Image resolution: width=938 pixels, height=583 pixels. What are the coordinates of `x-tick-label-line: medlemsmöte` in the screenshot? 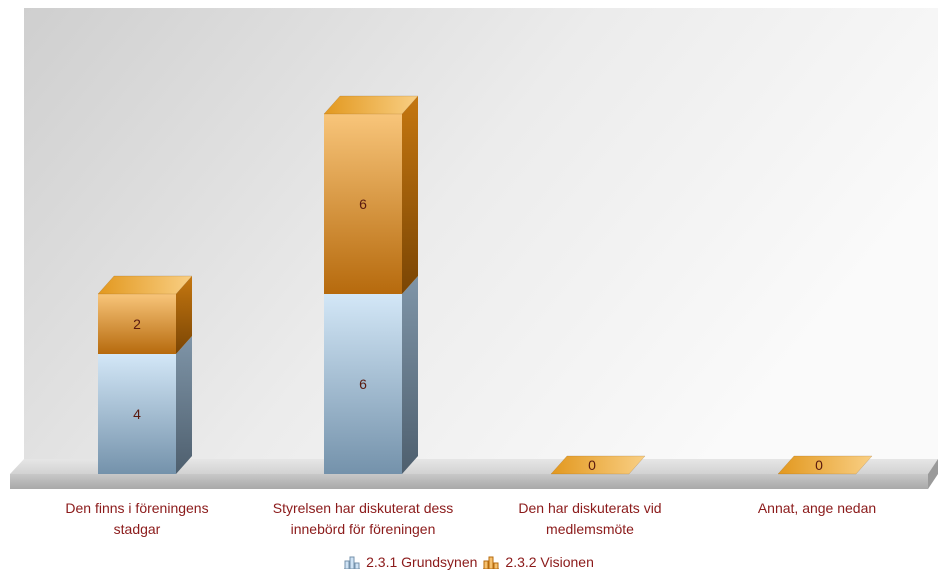 It's located at (590, 529).